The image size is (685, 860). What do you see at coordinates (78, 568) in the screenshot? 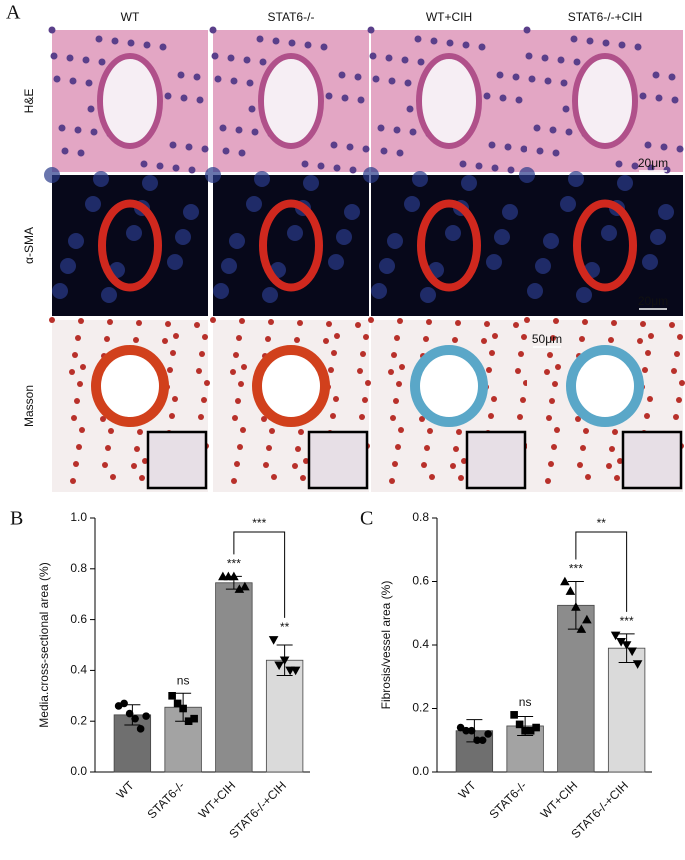
I see `y-tick-label: 0.8` at bounding box center [78, 568].